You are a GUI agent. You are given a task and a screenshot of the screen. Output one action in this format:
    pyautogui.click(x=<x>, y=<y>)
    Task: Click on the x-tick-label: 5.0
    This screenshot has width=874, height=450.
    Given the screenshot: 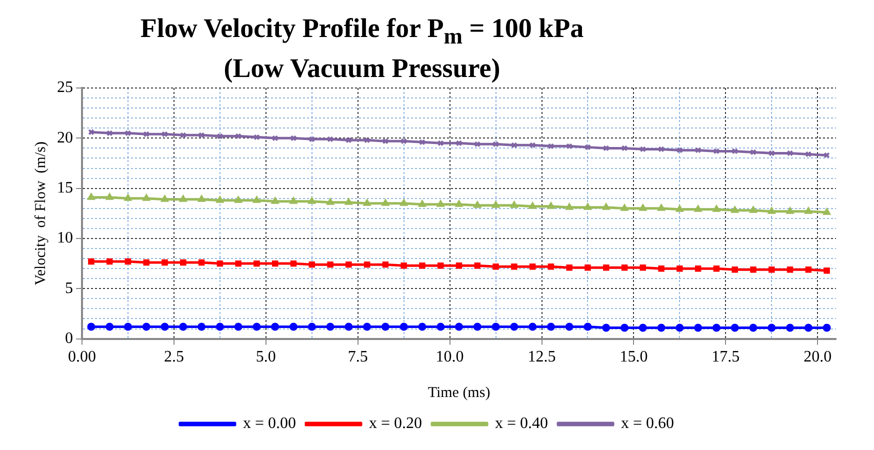 What is the action you would take?
    pyautogui.click(x=266, y=357)
    